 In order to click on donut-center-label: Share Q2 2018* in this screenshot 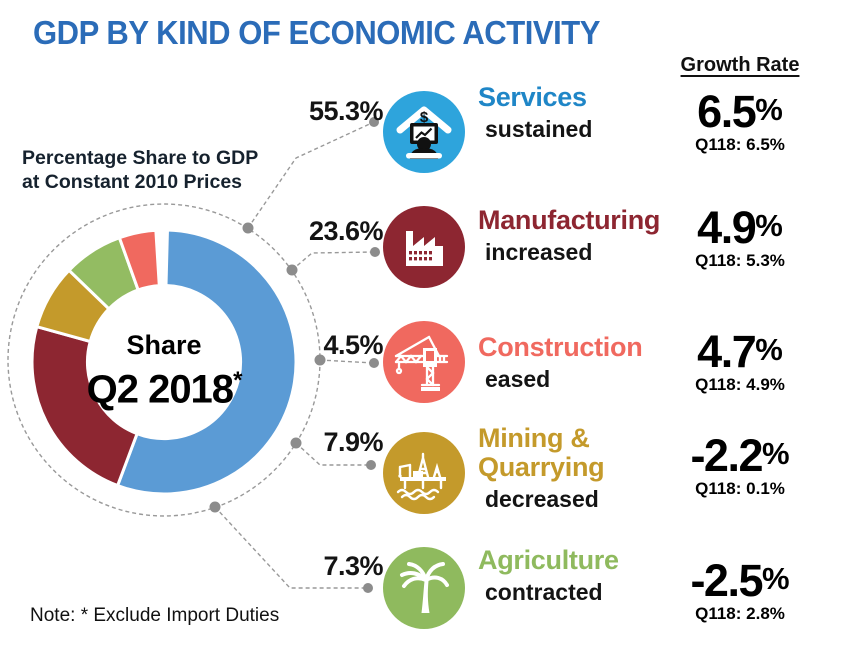, I will do `click(164, 370)`.